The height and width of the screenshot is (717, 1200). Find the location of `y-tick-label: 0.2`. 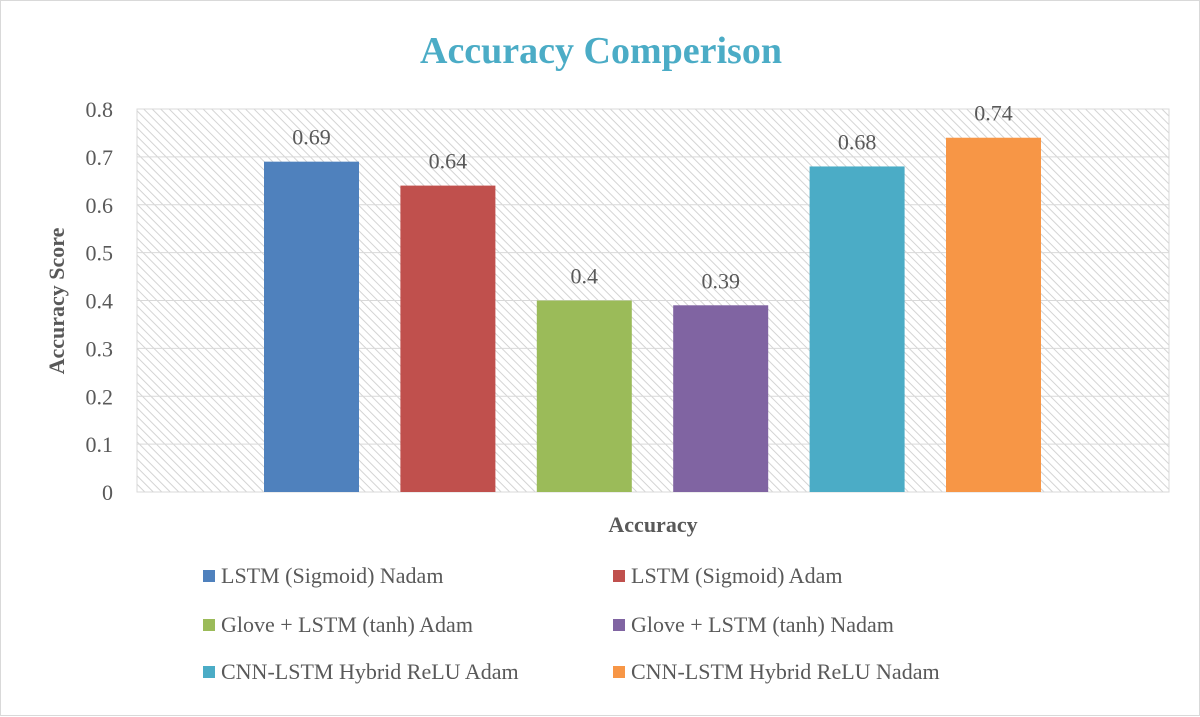

y-tick-label: 0.2 is located at coordinates (100, 396).